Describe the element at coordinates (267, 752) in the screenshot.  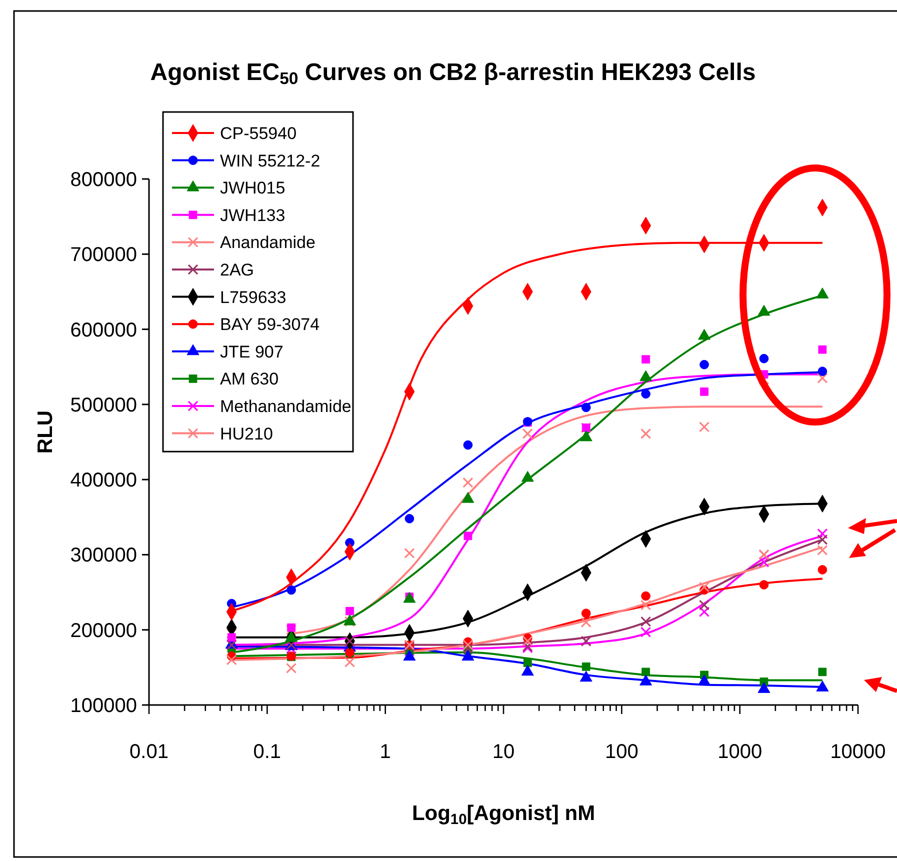
I see `x-tick-label: 0.1` at that location.